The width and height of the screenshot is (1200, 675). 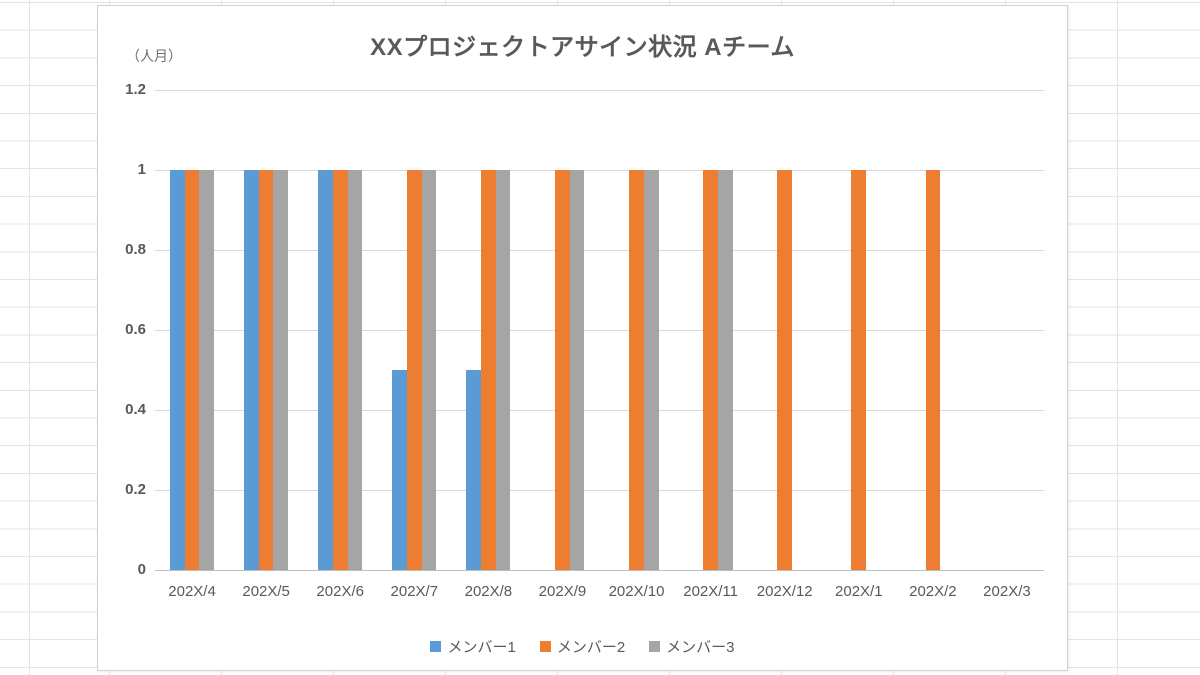 I want to click on x-axis-category-label: 202X/2, so click(x=933, y=591).